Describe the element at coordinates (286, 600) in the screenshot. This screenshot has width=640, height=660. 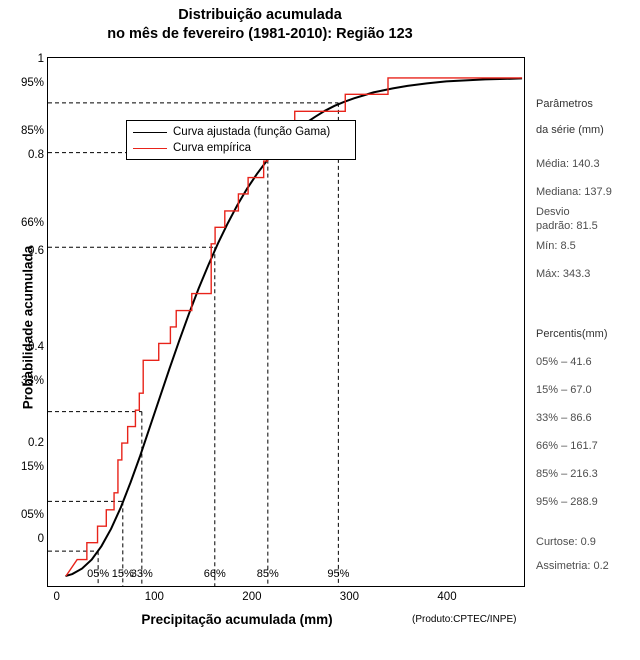
I see `x-axis-ticks: 0 100 200 300 400` at that location.